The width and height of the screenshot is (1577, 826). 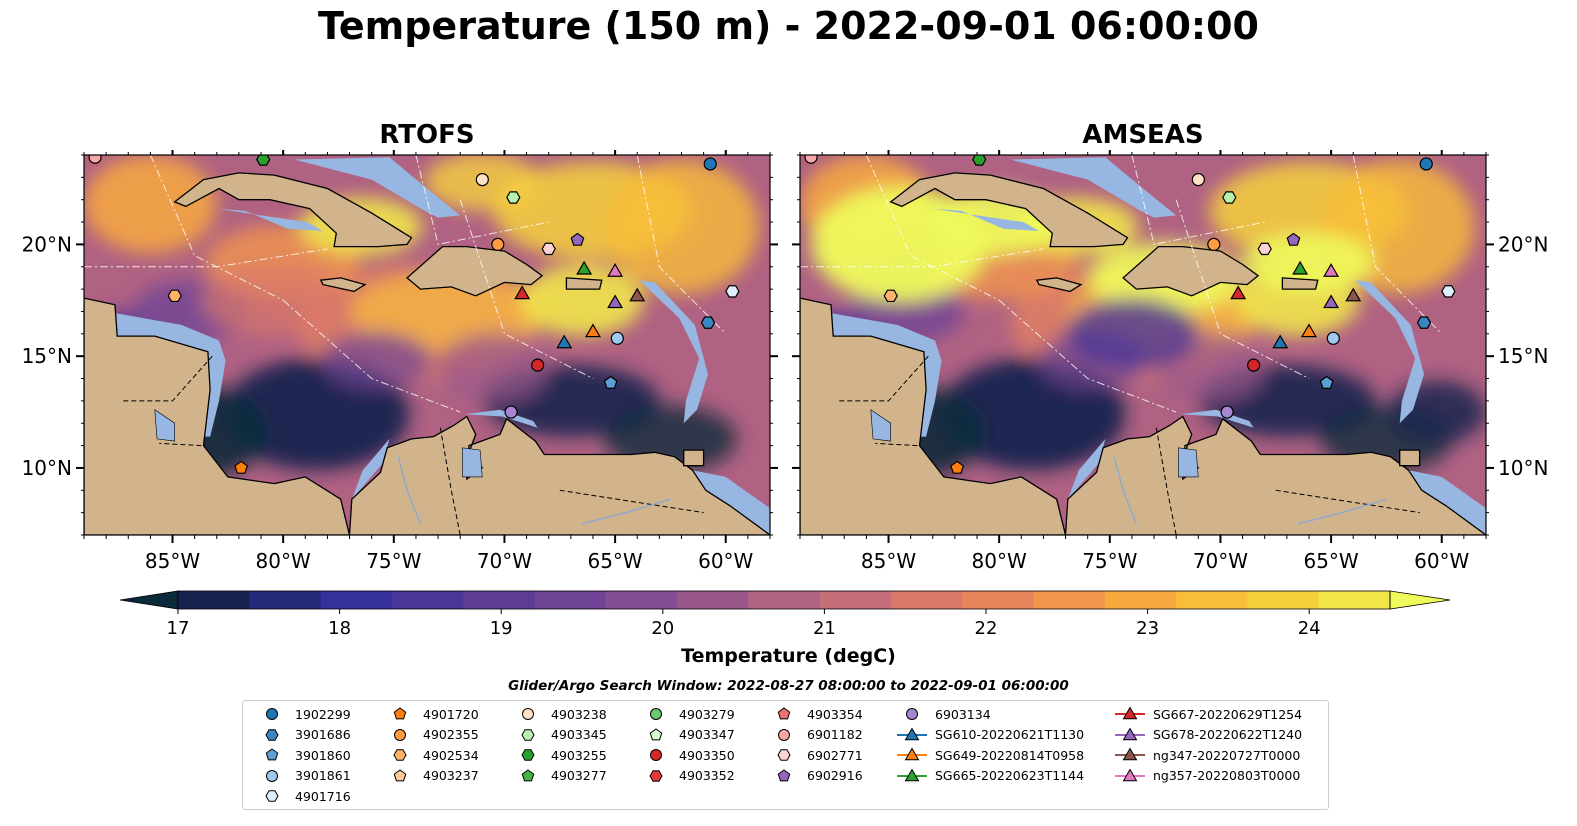 What do you see at coordinates (431, 714) in the screenshot?
I see `legend-item: 4901720` at bounding box center [431, 714].